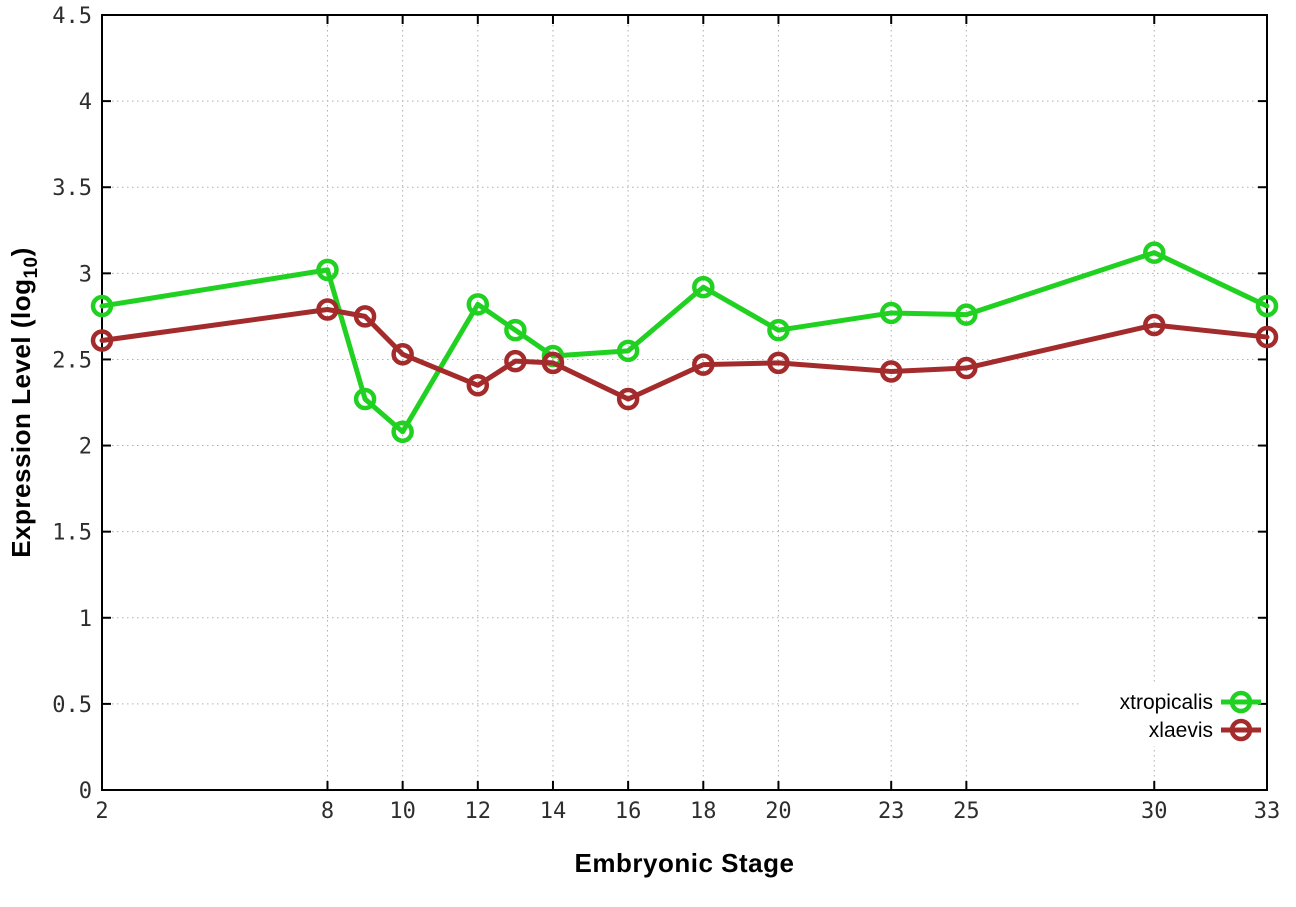 Image resolution: width=1296 pixels, height=907 pixels. I want to click on legend-label-xtropicalis: xtropicalis, so click(1166, 702).